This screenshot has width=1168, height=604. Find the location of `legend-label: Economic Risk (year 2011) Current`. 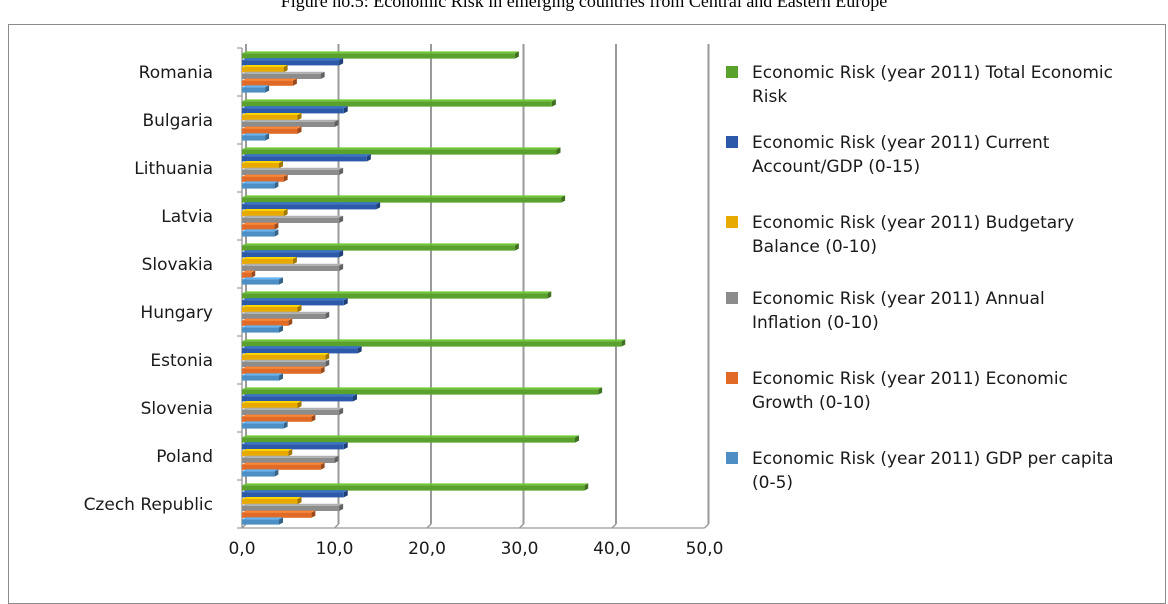

legend-label: Economic Risk (year 2011) Current is located at coordinates (901, 143).